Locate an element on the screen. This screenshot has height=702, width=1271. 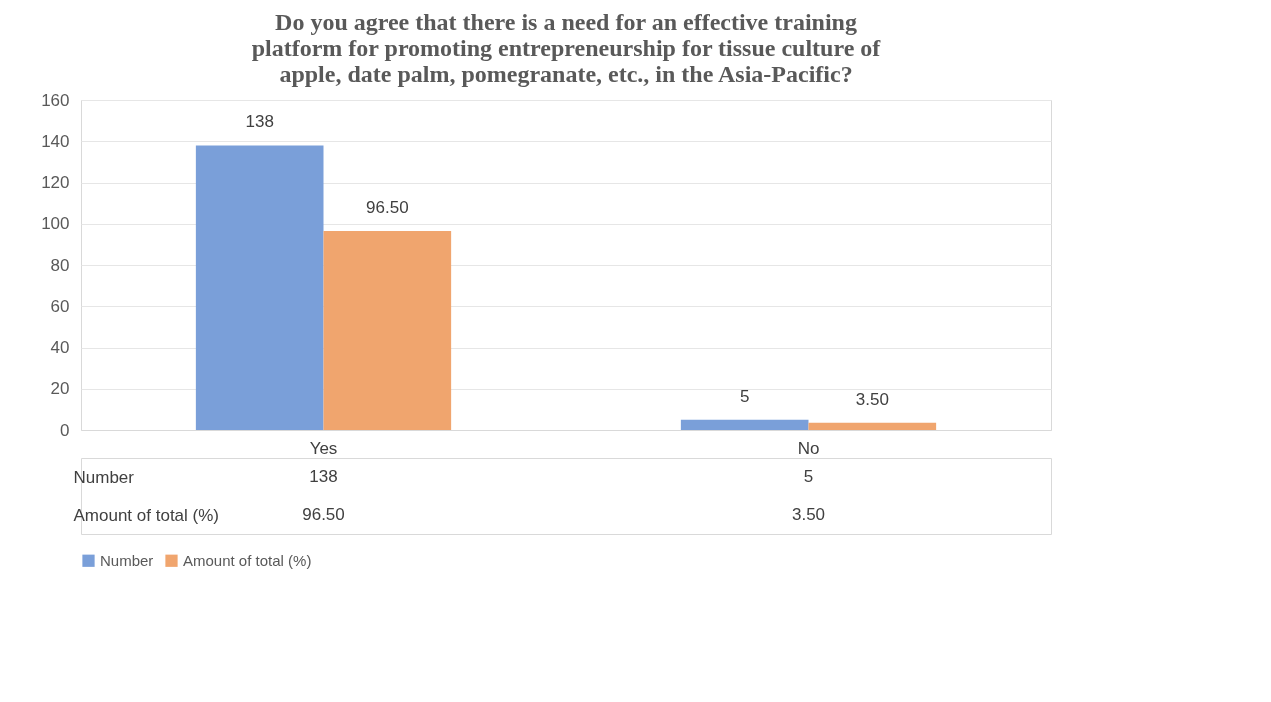
y-tick-label: 80 is located at coordinates (60, 265).